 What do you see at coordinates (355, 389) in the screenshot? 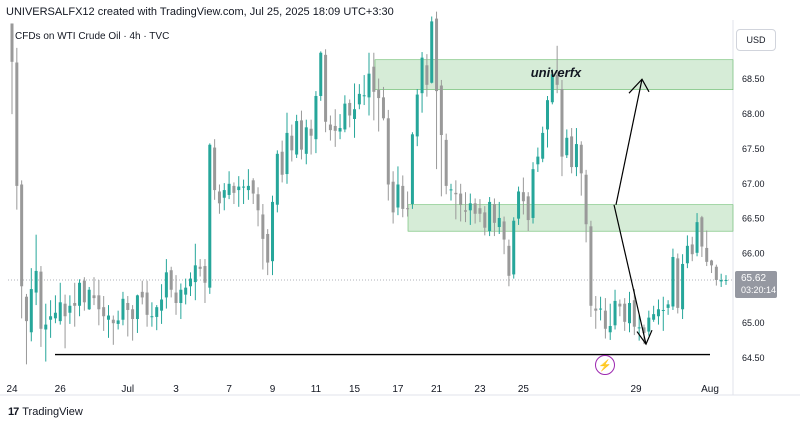
I see `time-tick-label: 15` at bounding box center [355, 389].